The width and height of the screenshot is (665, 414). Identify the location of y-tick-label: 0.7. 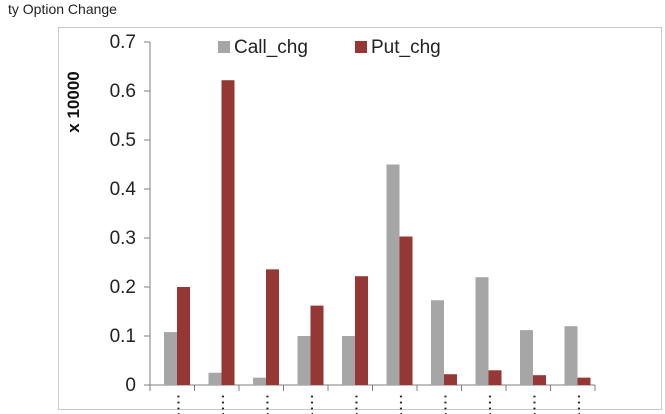
(123, 42).